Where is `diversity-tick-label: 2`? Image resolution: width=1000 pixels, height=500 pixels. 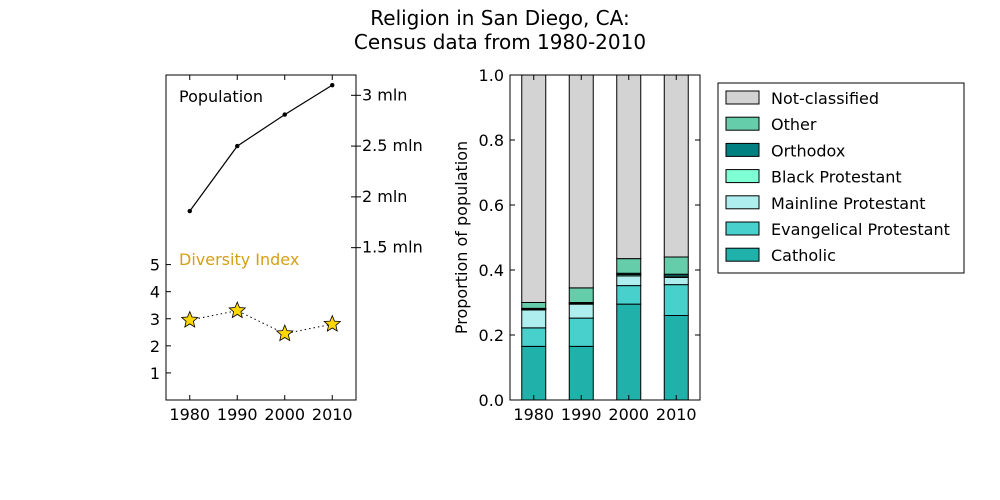 diversity-tick-label: 2 is located at coordinates (155, 346).